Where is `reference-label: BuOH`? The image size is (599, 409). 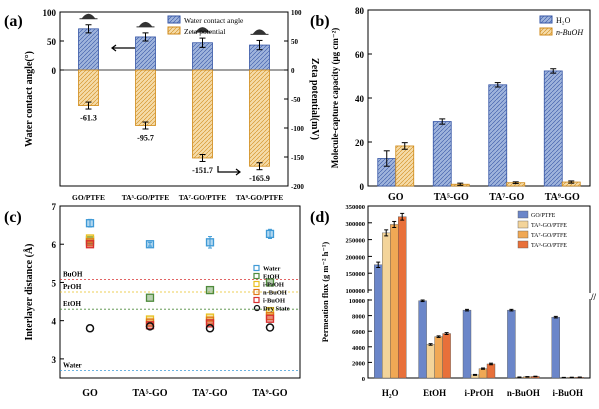
reference-label: BuOH is located at coordinates (73, 274).